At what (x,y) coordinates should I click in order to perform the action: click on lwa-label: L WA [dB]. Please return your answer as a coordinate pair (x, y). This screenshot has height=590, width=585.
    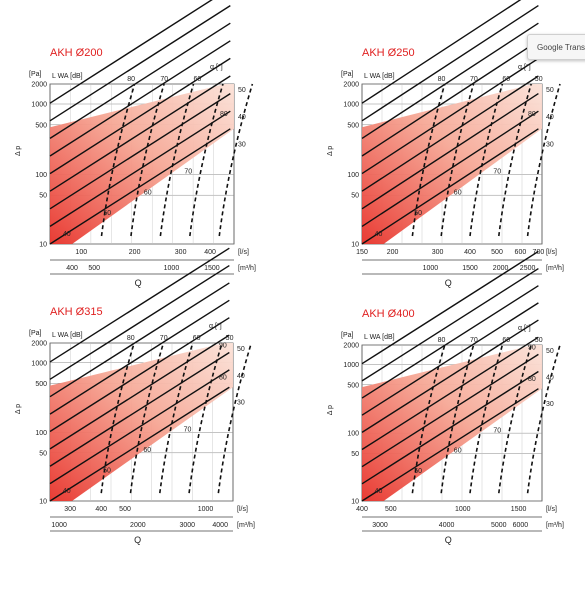
    Looking at the image, I should click on (67, 76).